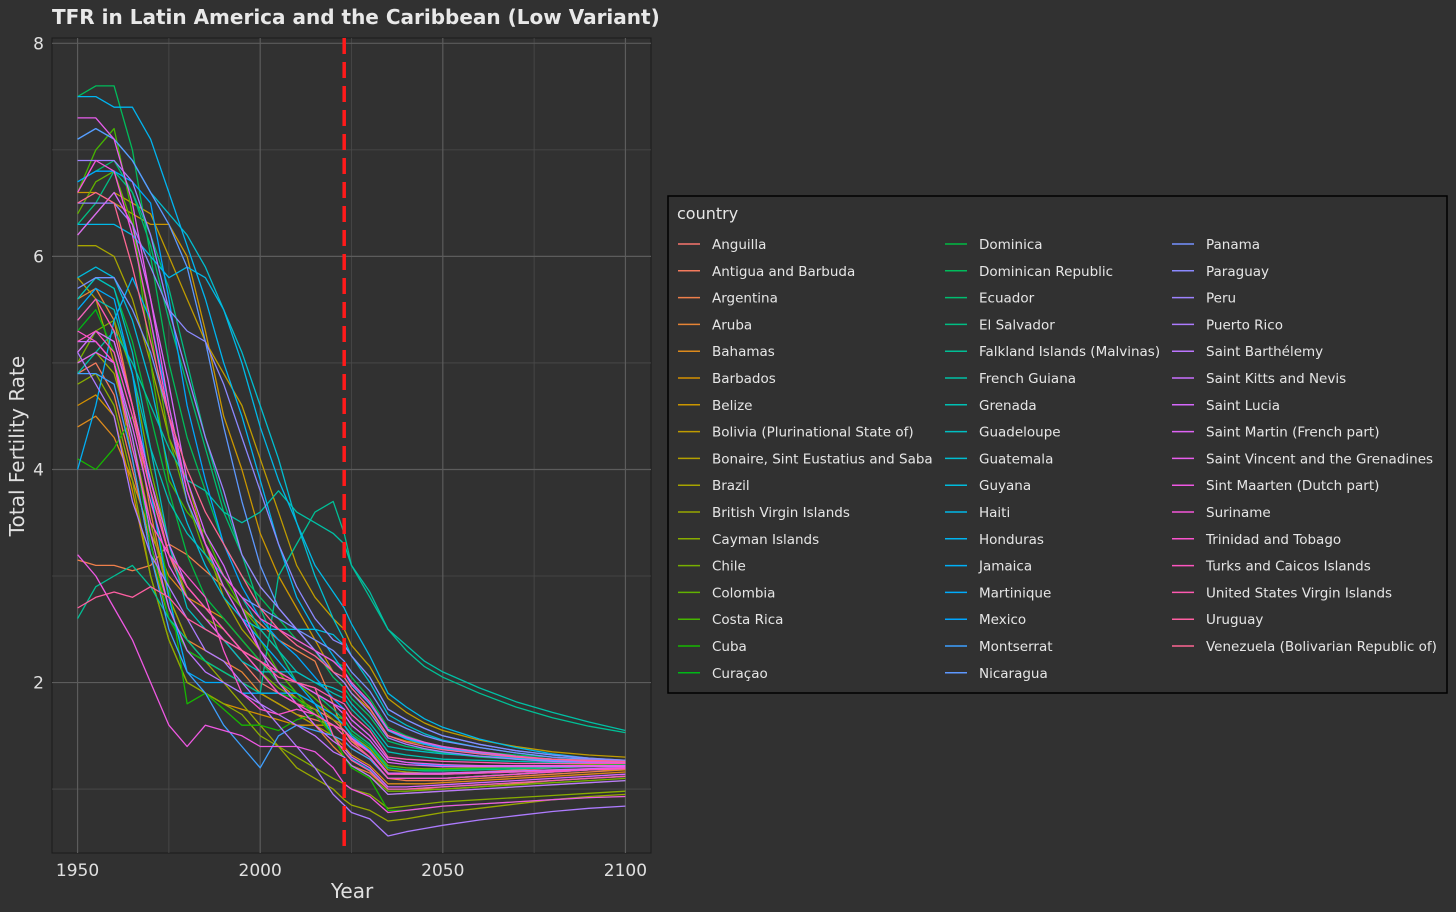 The image size is (1456, 912). I want to click on legend-label: Belize, so click(732, 406).